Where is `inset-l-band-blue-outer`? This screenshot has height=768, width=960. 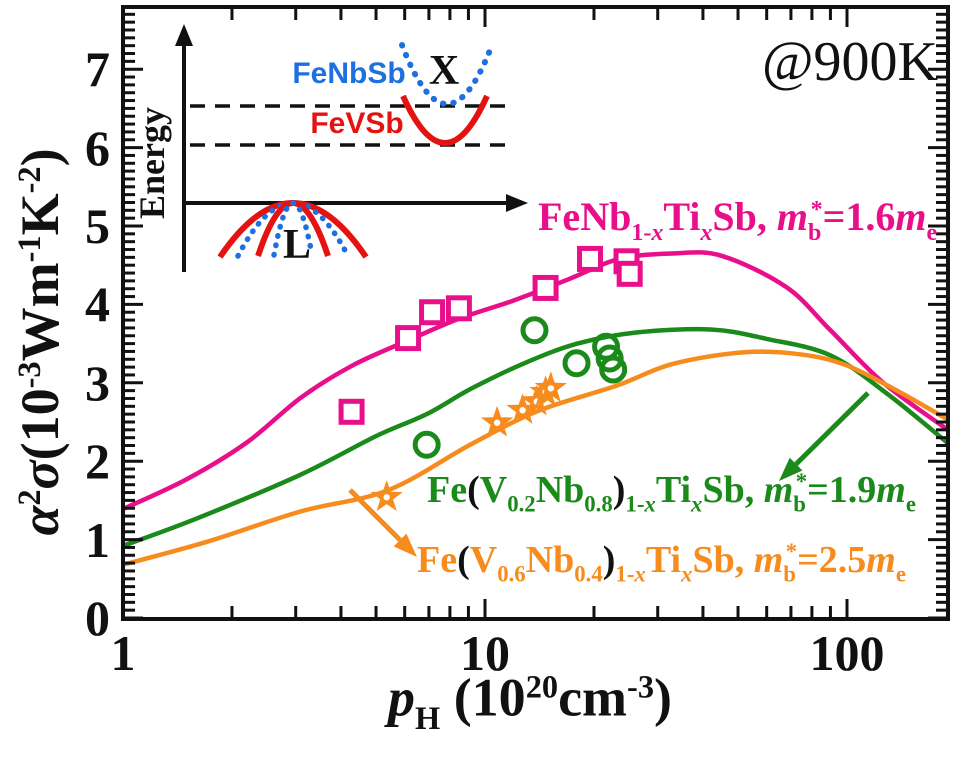
inset-l-band-blue-outer is located at coordinates (293, 229).